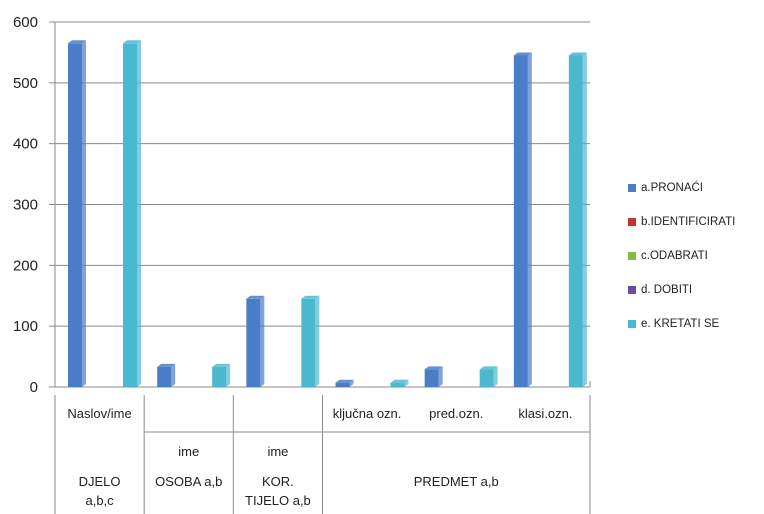 The height and width of the screenshot is (514, 764). I want to click on category-label: ključna ozn., so click(367, 413).